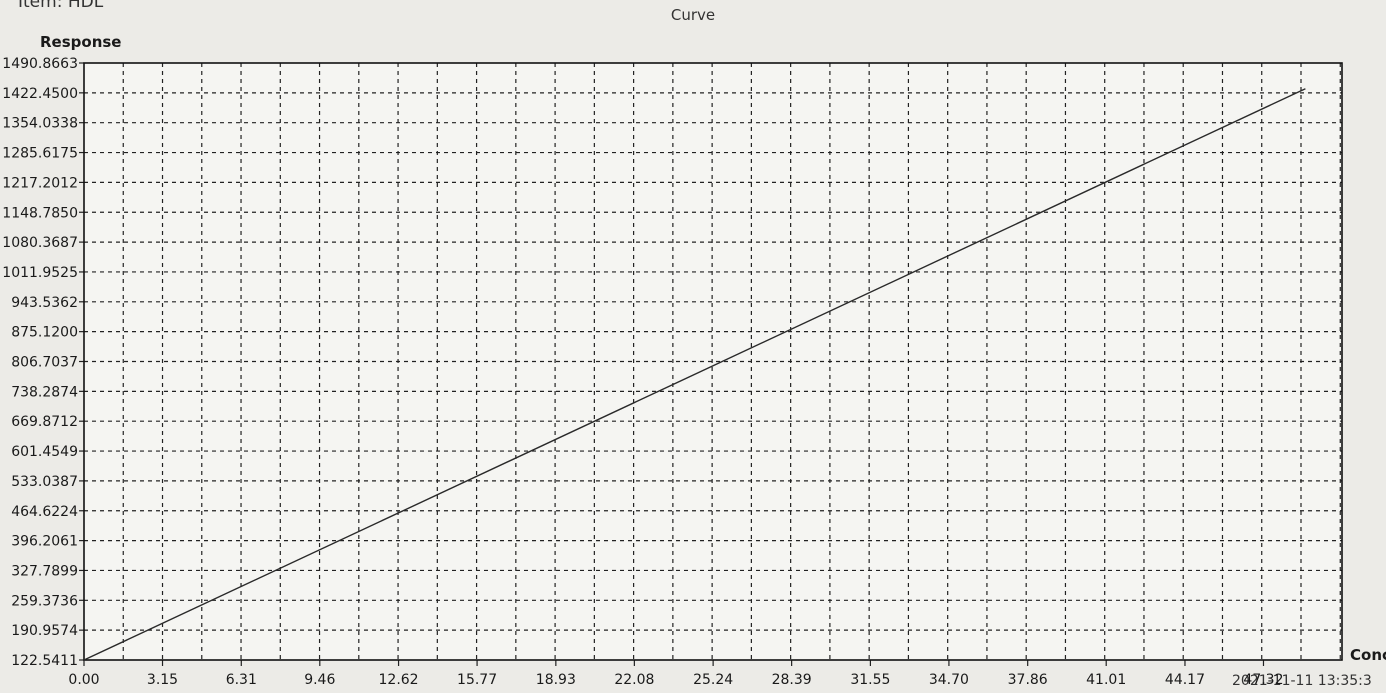  I want to click on y-tick-label: 1217.2012, so click(40, 183).